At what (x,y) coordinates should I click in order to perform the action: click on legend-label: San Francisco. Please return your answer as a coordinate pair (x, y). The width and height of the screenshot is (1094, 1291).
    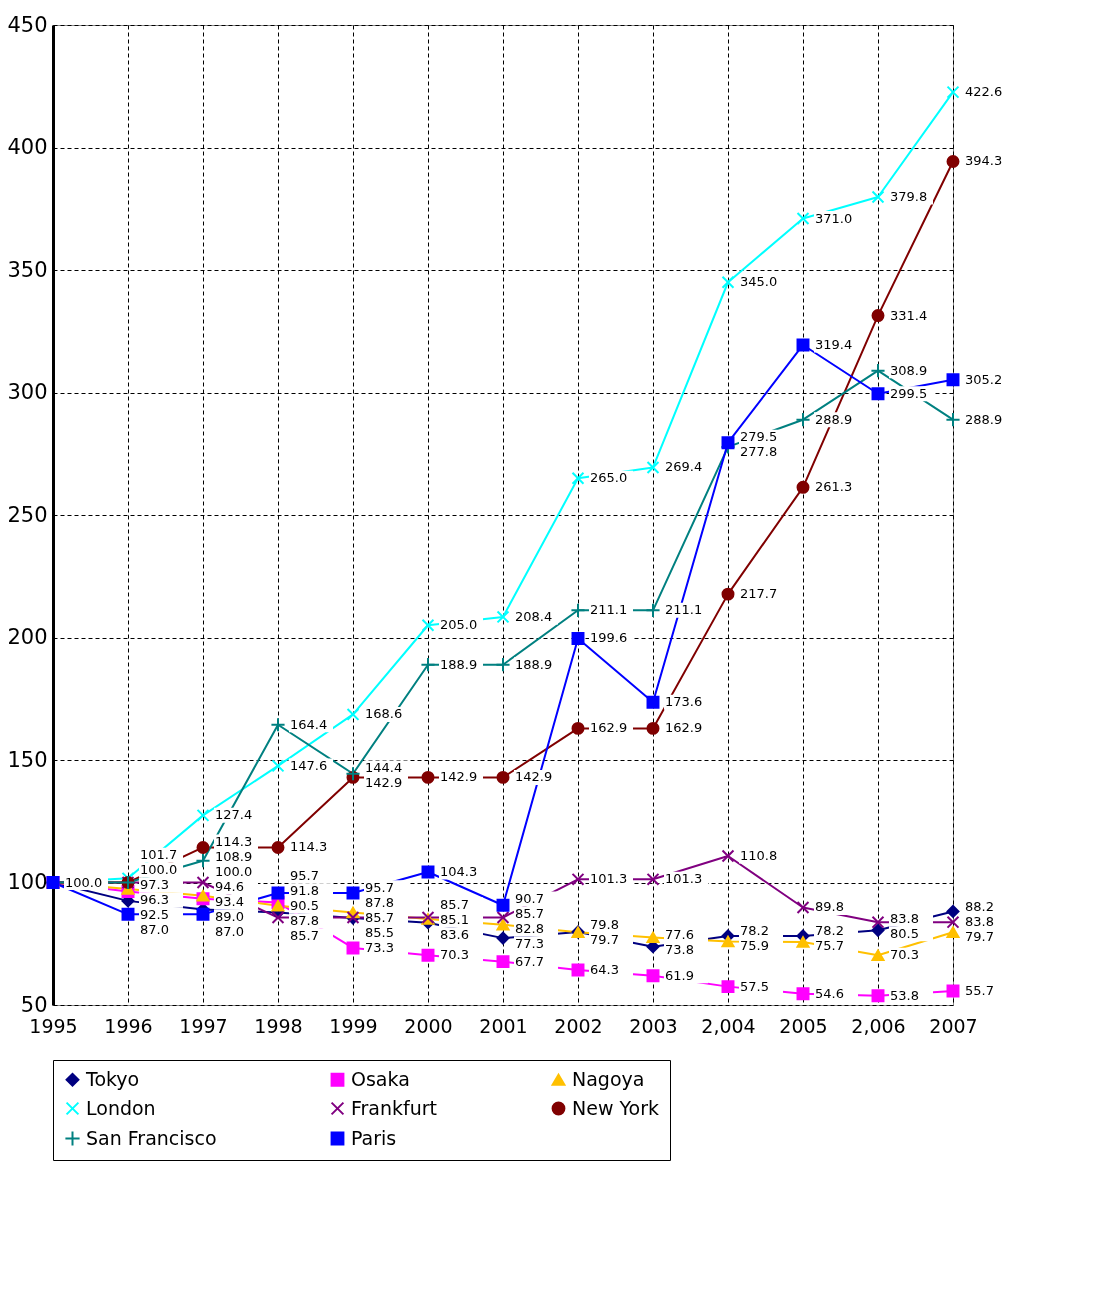
    Looking at the image, I should click on (151, 1137).